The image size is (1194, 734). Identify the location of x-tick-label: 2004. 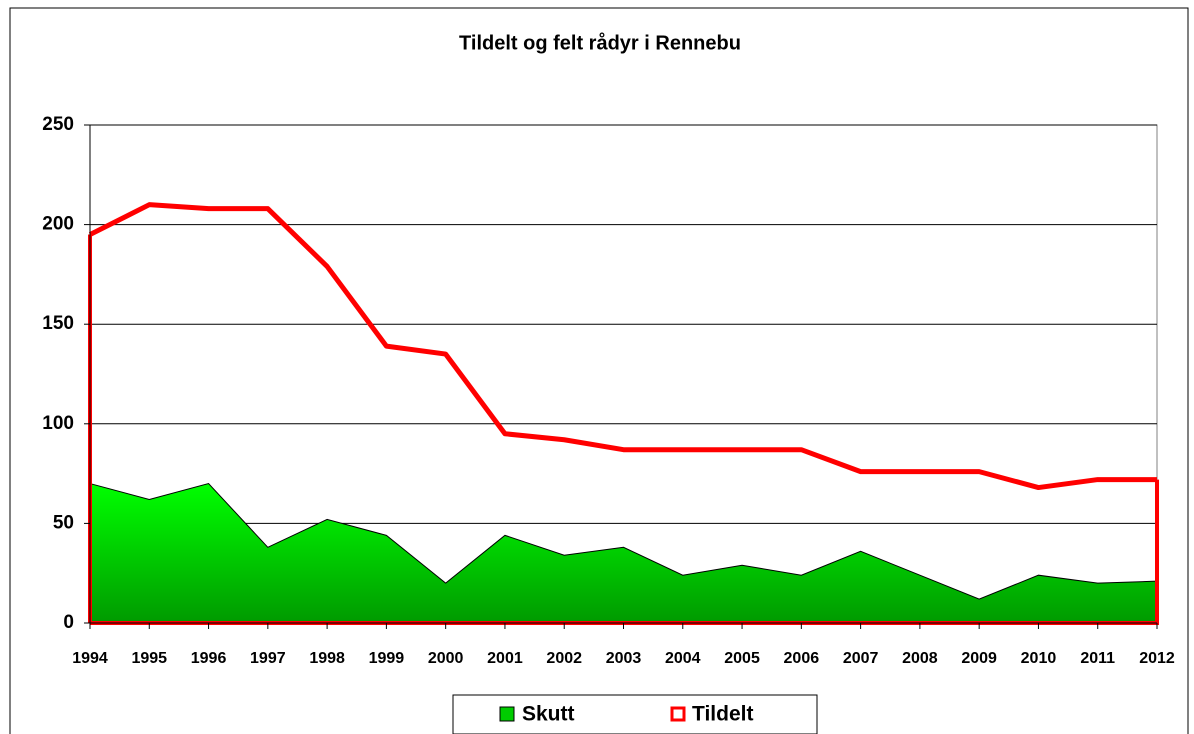
(683, 658).